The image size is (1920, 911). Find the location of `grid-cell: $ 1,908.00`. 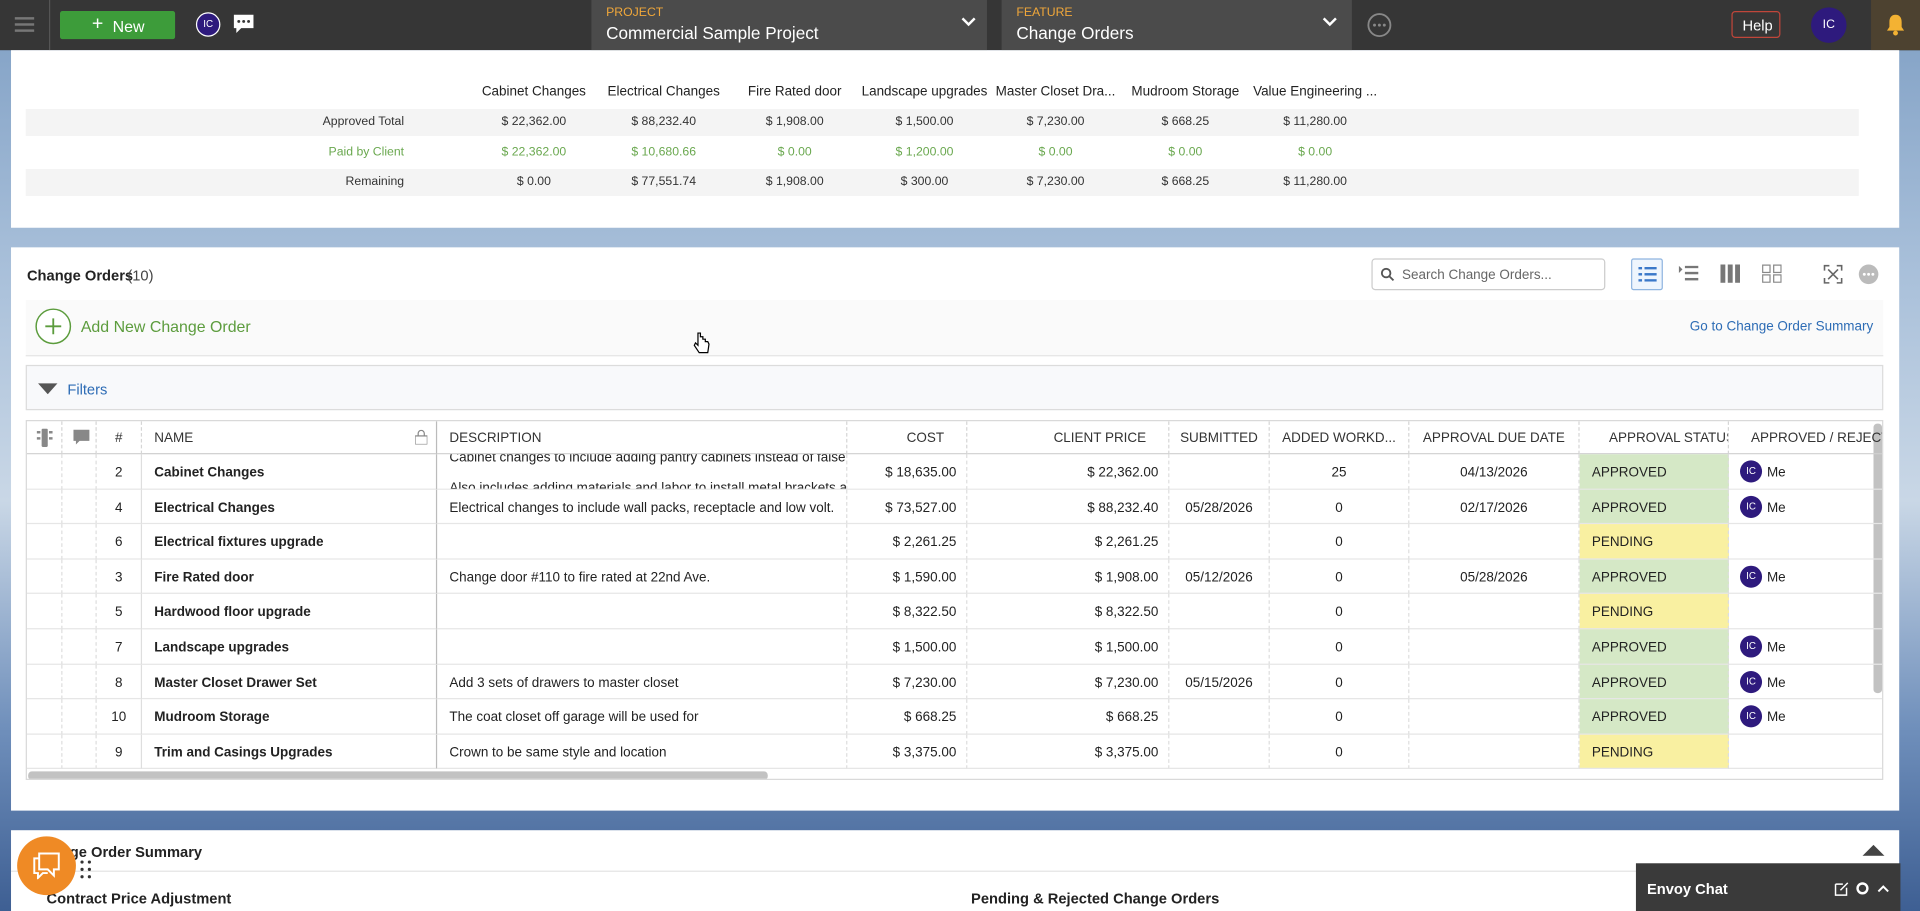

grid-cell: $ 1,908.00 is located at coordinates (1068, 577).